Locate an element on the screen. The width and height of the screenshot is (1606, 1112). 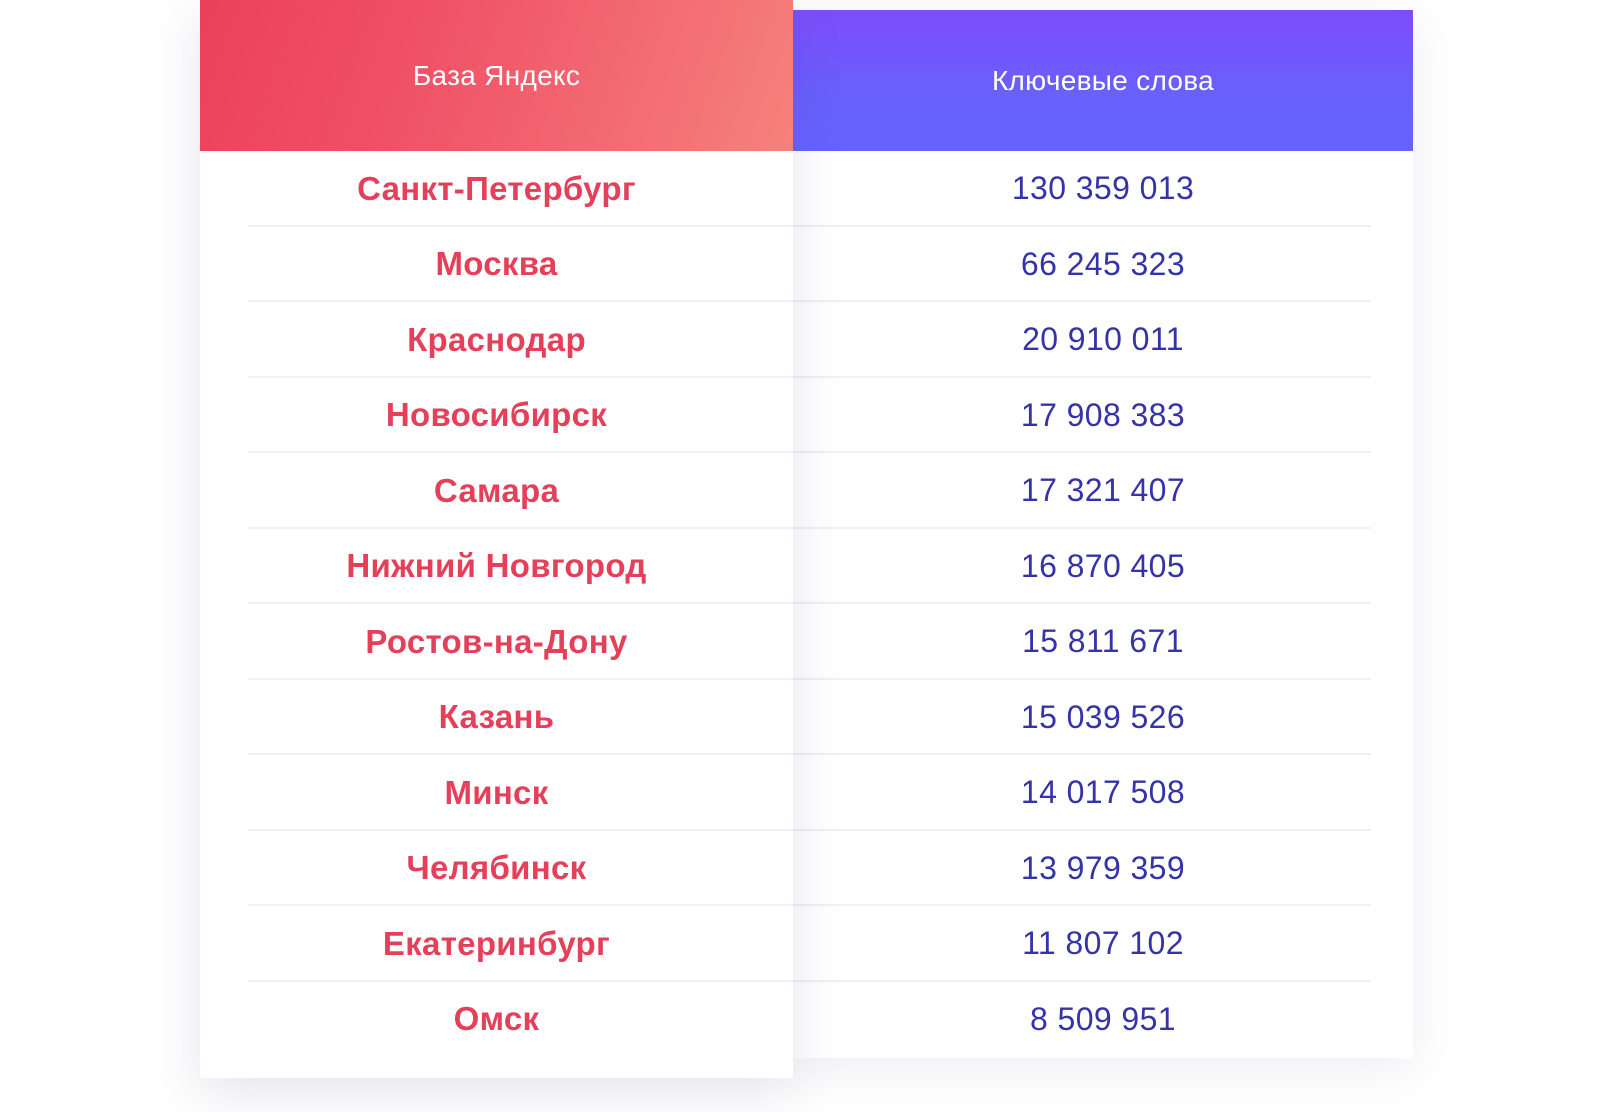
city-name: Краснодар is located at coordinates (496, 339).